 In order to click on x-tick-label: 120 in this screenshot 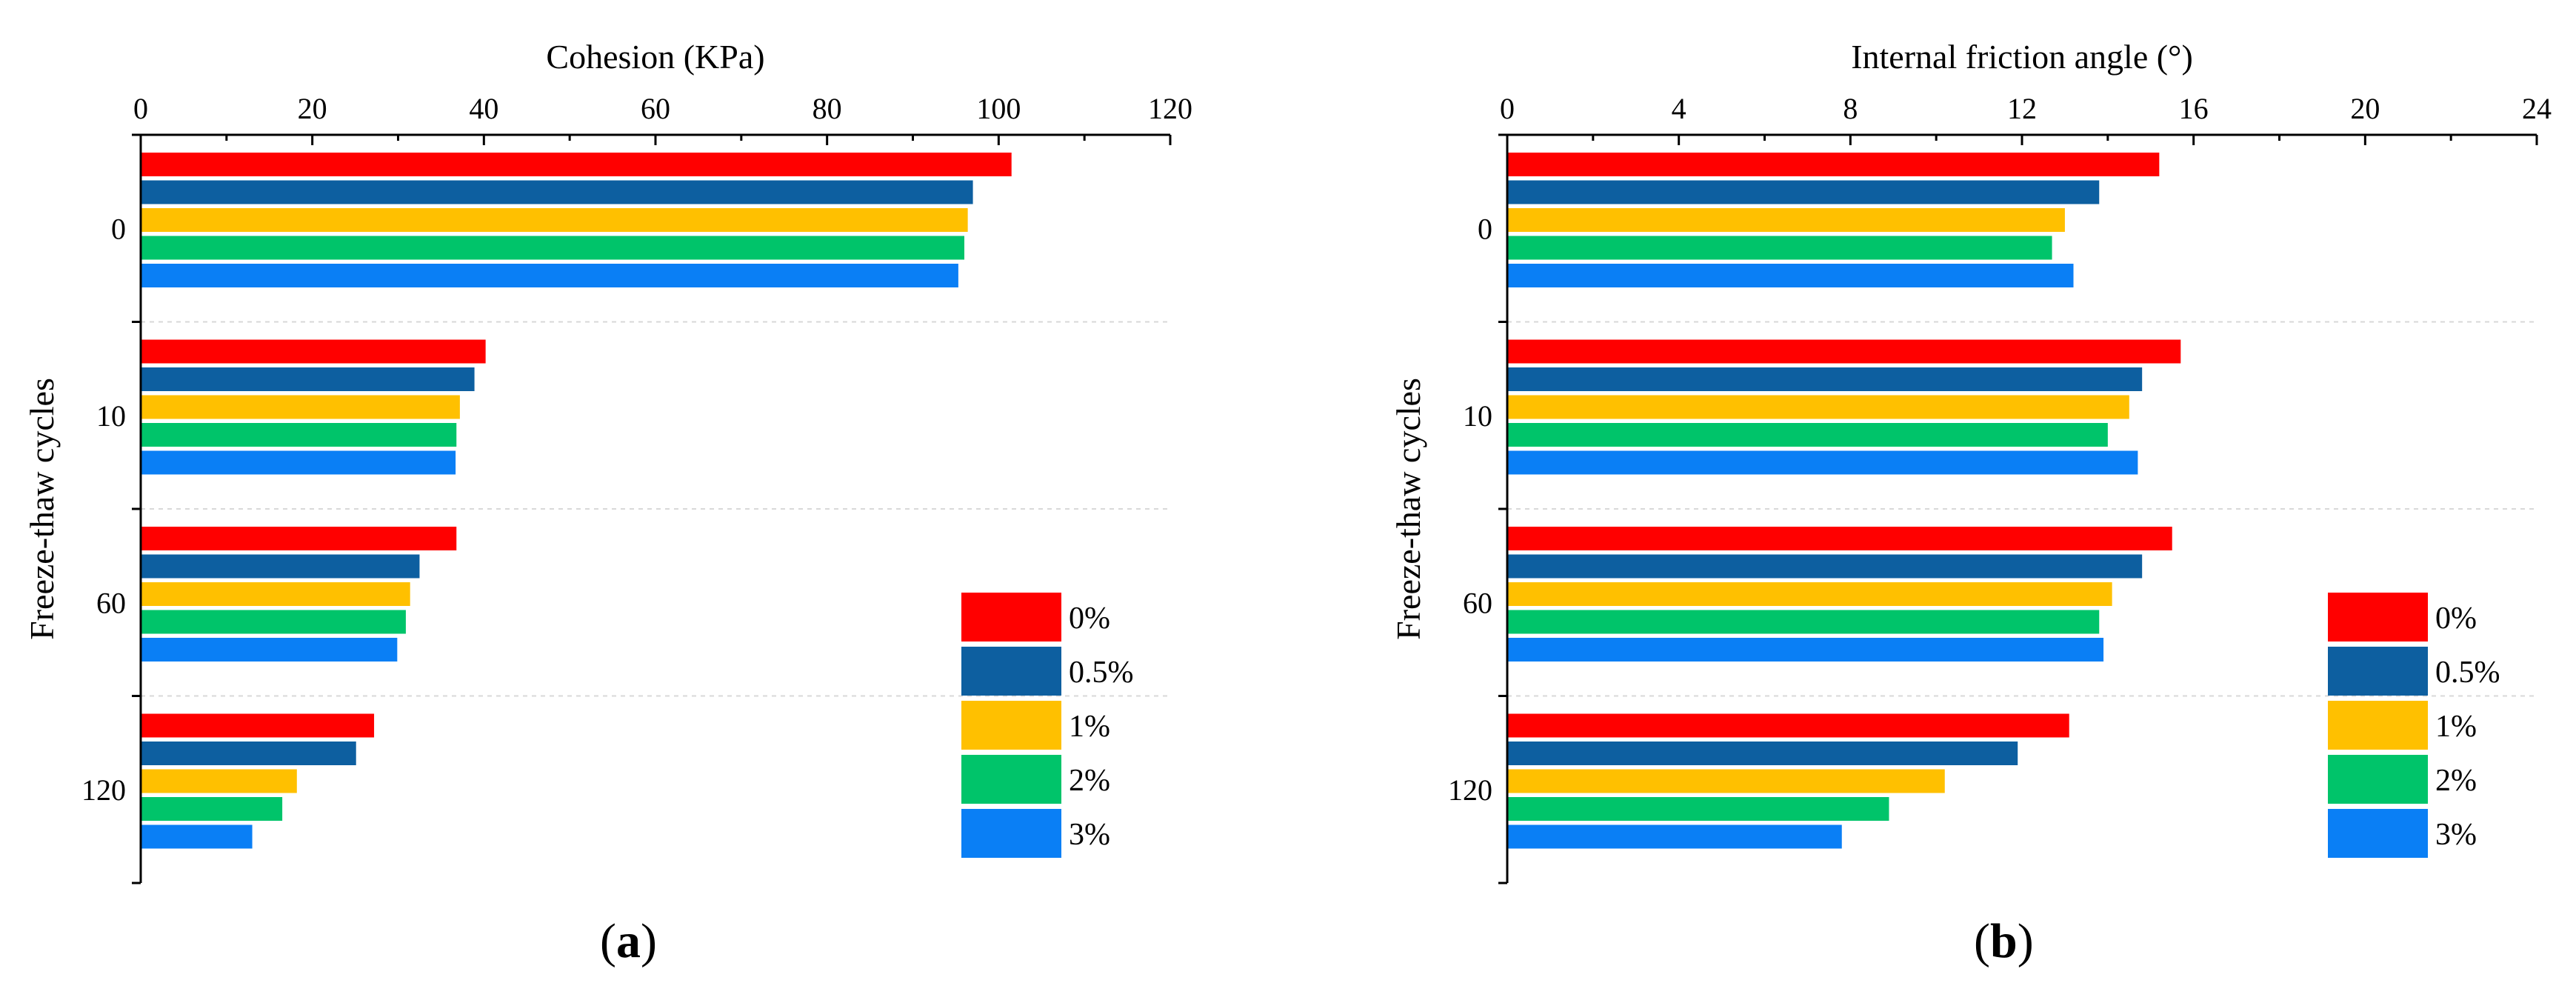, I will do `click(1170, 108)`.